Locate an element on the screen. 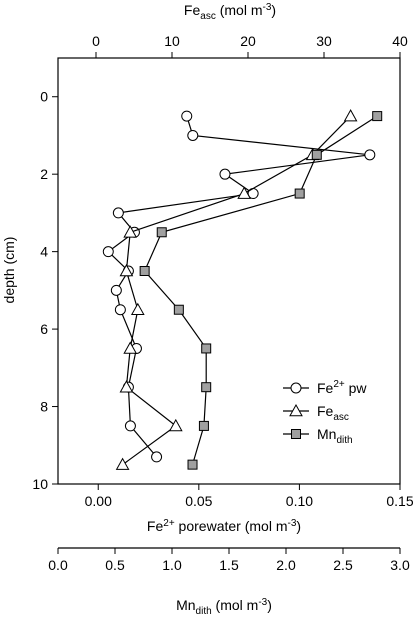 This screenshot has height=623, width=413. legend-label-mn-dith: Mndith is located at coordinates (335, 436).